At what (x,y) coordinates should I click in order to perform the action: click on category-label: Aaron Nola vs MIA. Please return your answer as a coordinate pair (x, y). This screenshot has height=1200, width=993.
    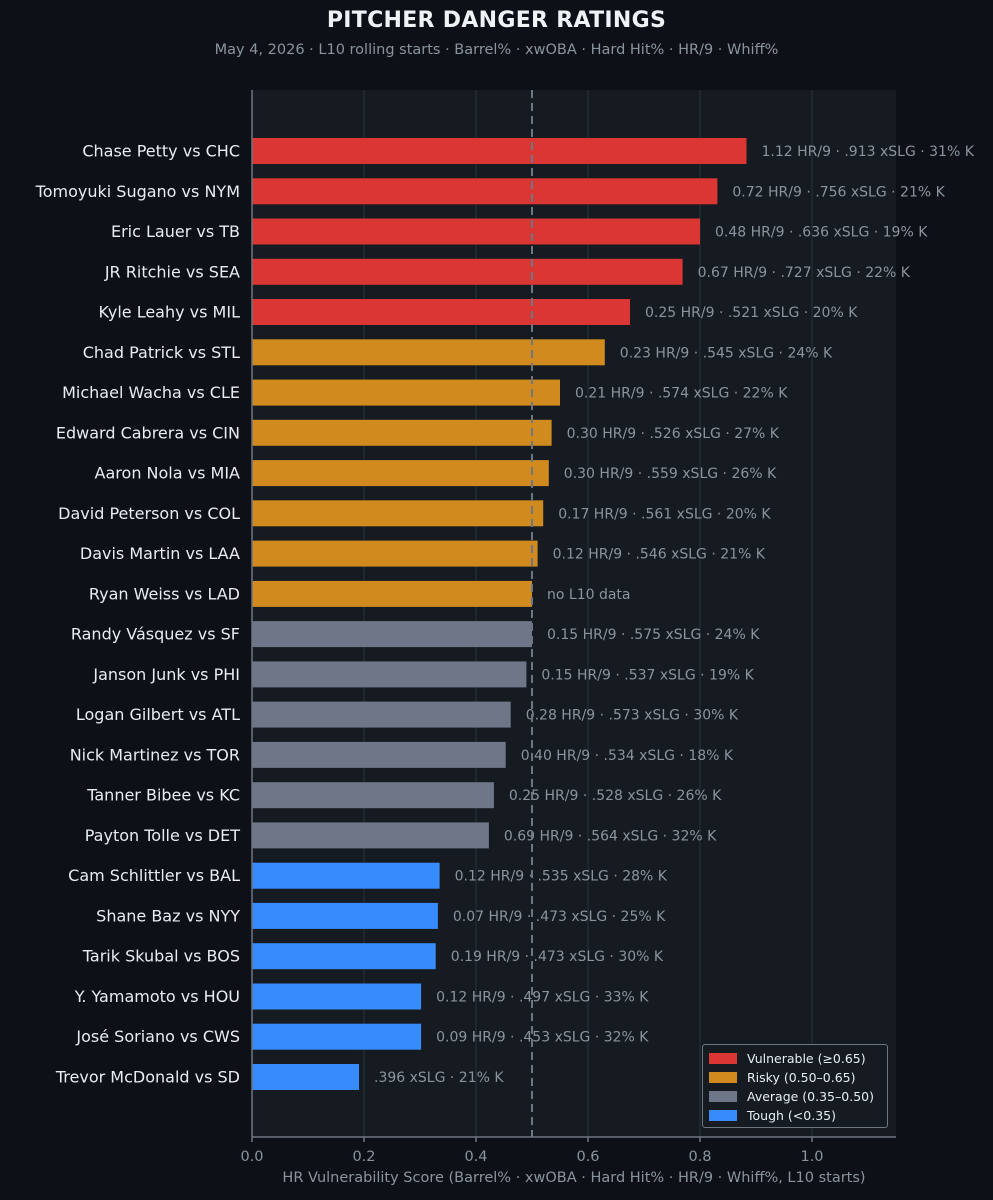
    Looking at the image, I should click on (168, 473).